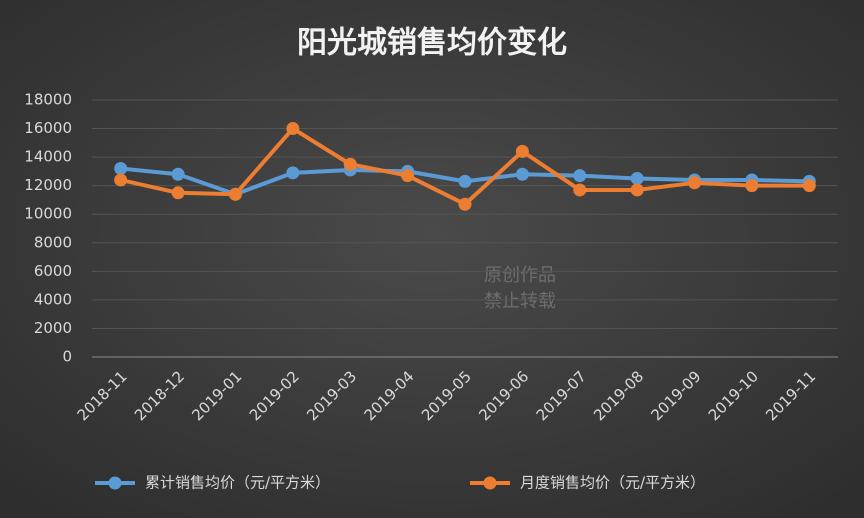  I want to click on legend-label: 月度销售均价（元/平方米）, so click(612, 483).